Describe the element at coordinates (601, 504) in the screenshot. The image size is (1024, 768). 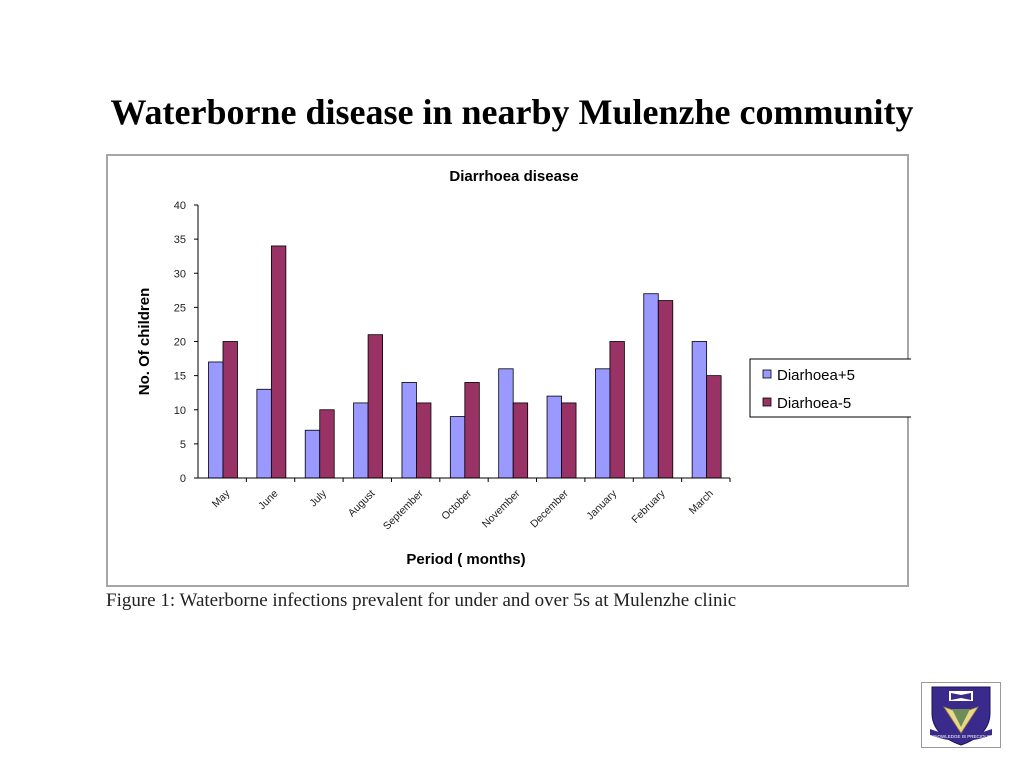
I see `x-tick-label: January` at that location.